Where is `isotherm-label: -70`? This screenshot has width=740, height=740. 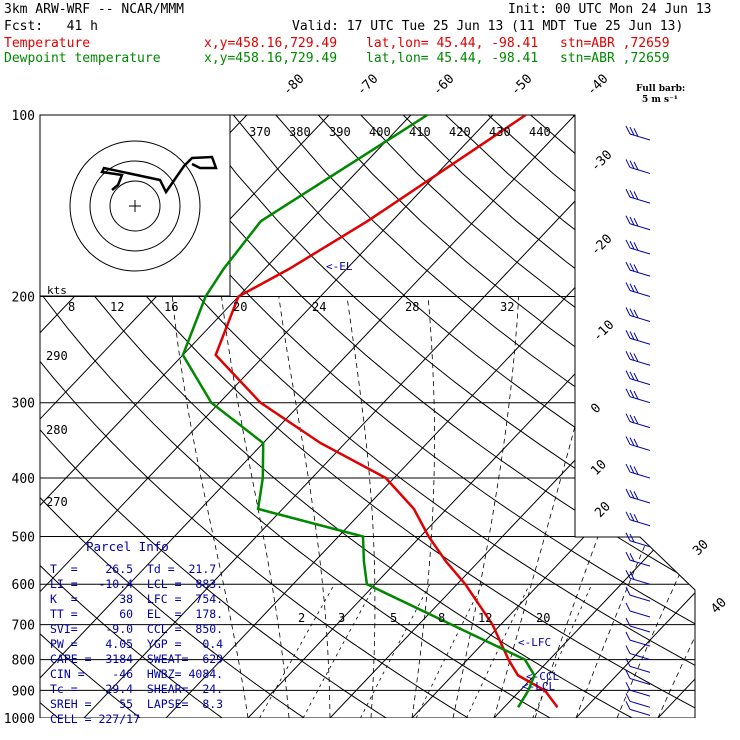 isotherm-label: -70 is located at coordinates (367, 85).